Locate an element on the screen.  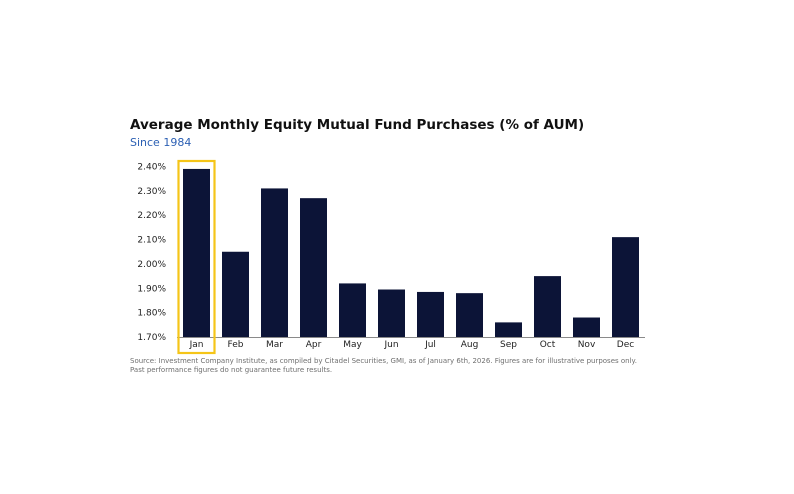
y-tick-label: 2.10% is located at coordinates (151, 241).